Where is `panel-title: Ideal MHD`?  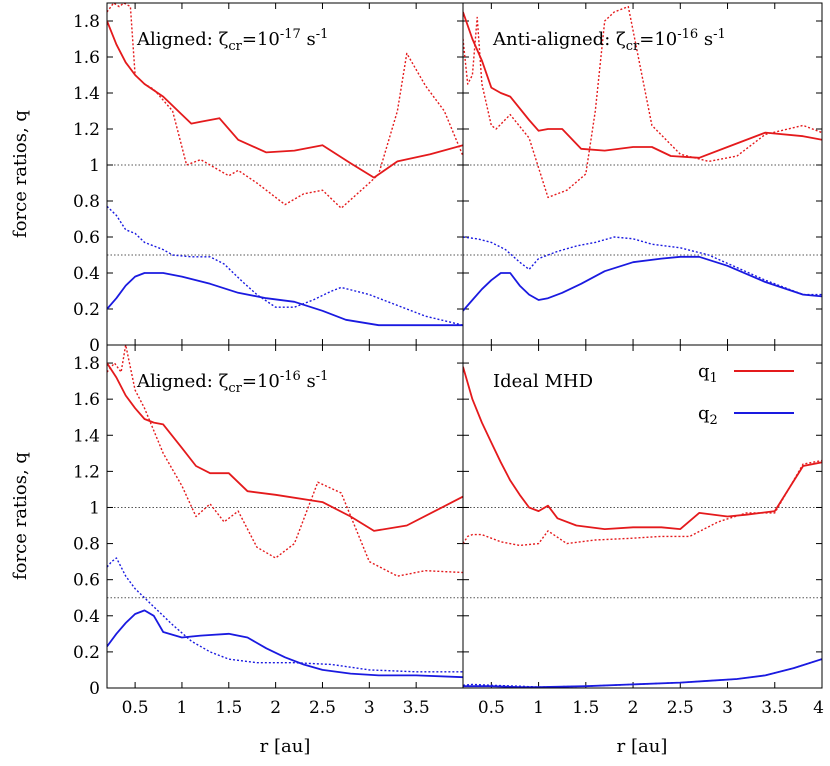
panel-title: Ideal MHD is located at coordinates (543, 381).